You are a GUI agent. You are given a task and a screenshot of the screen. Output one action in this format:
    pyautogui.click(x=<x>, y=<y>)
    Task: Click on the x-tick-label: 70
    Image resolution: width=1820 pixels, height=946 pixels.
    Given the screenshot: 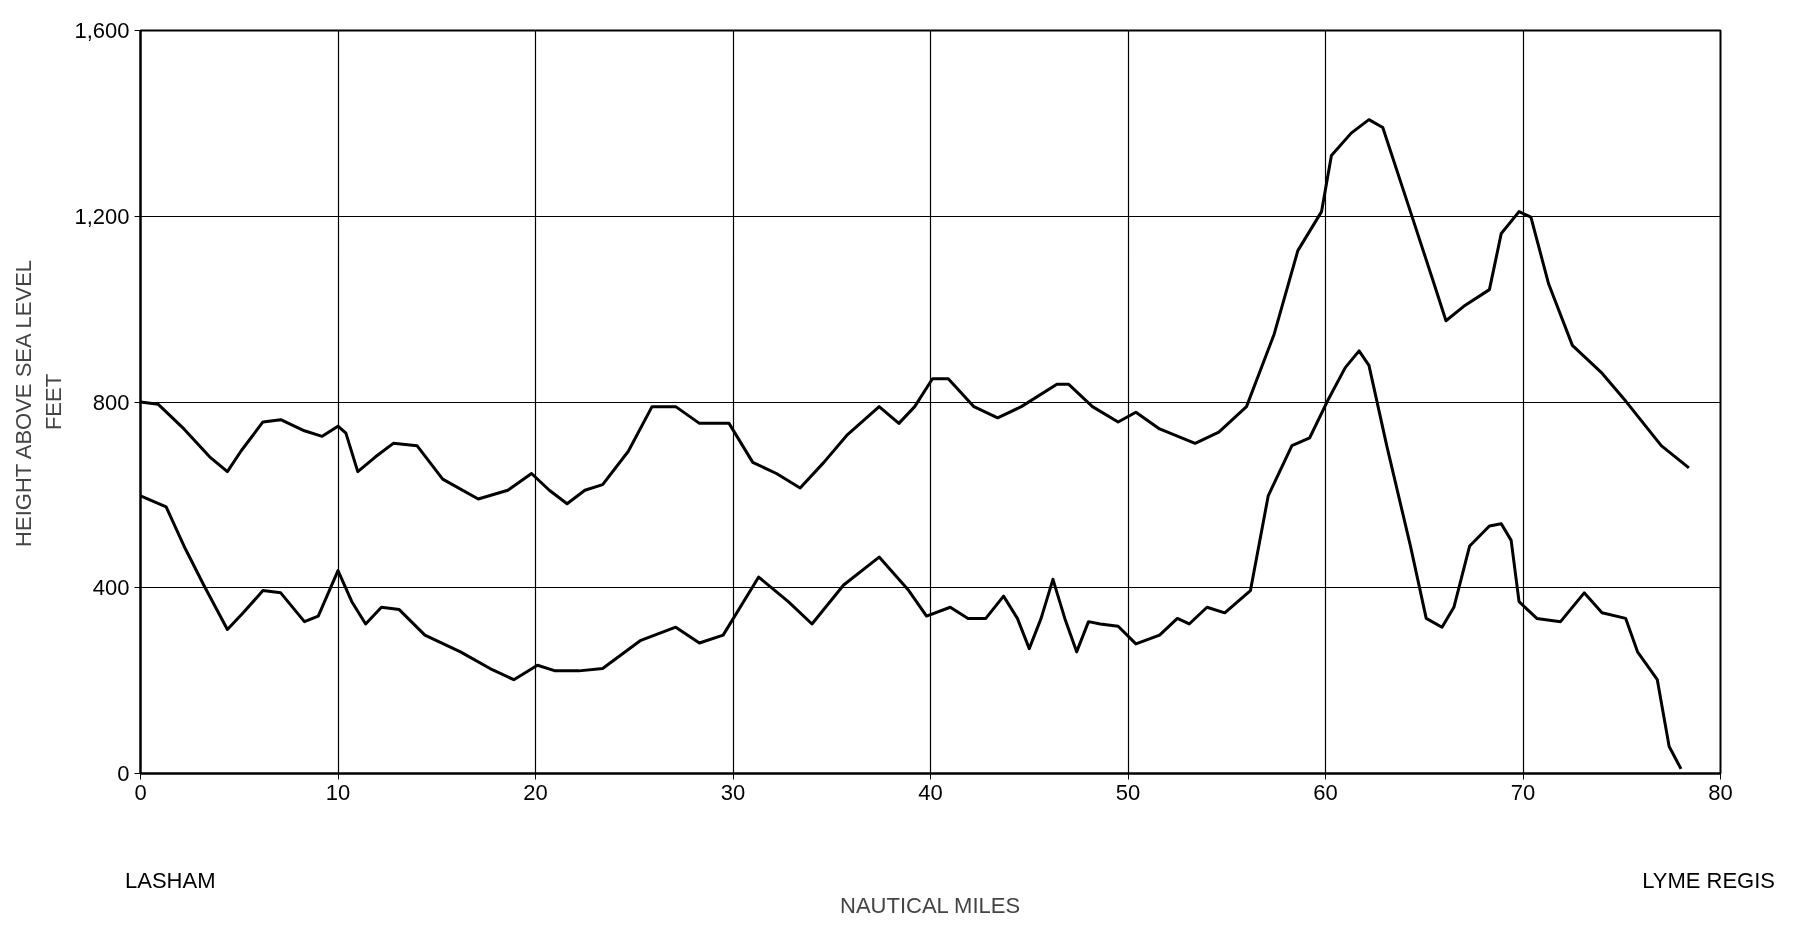 What is the action you would take?
    pyautogui.click(x=1523, y=792)
    